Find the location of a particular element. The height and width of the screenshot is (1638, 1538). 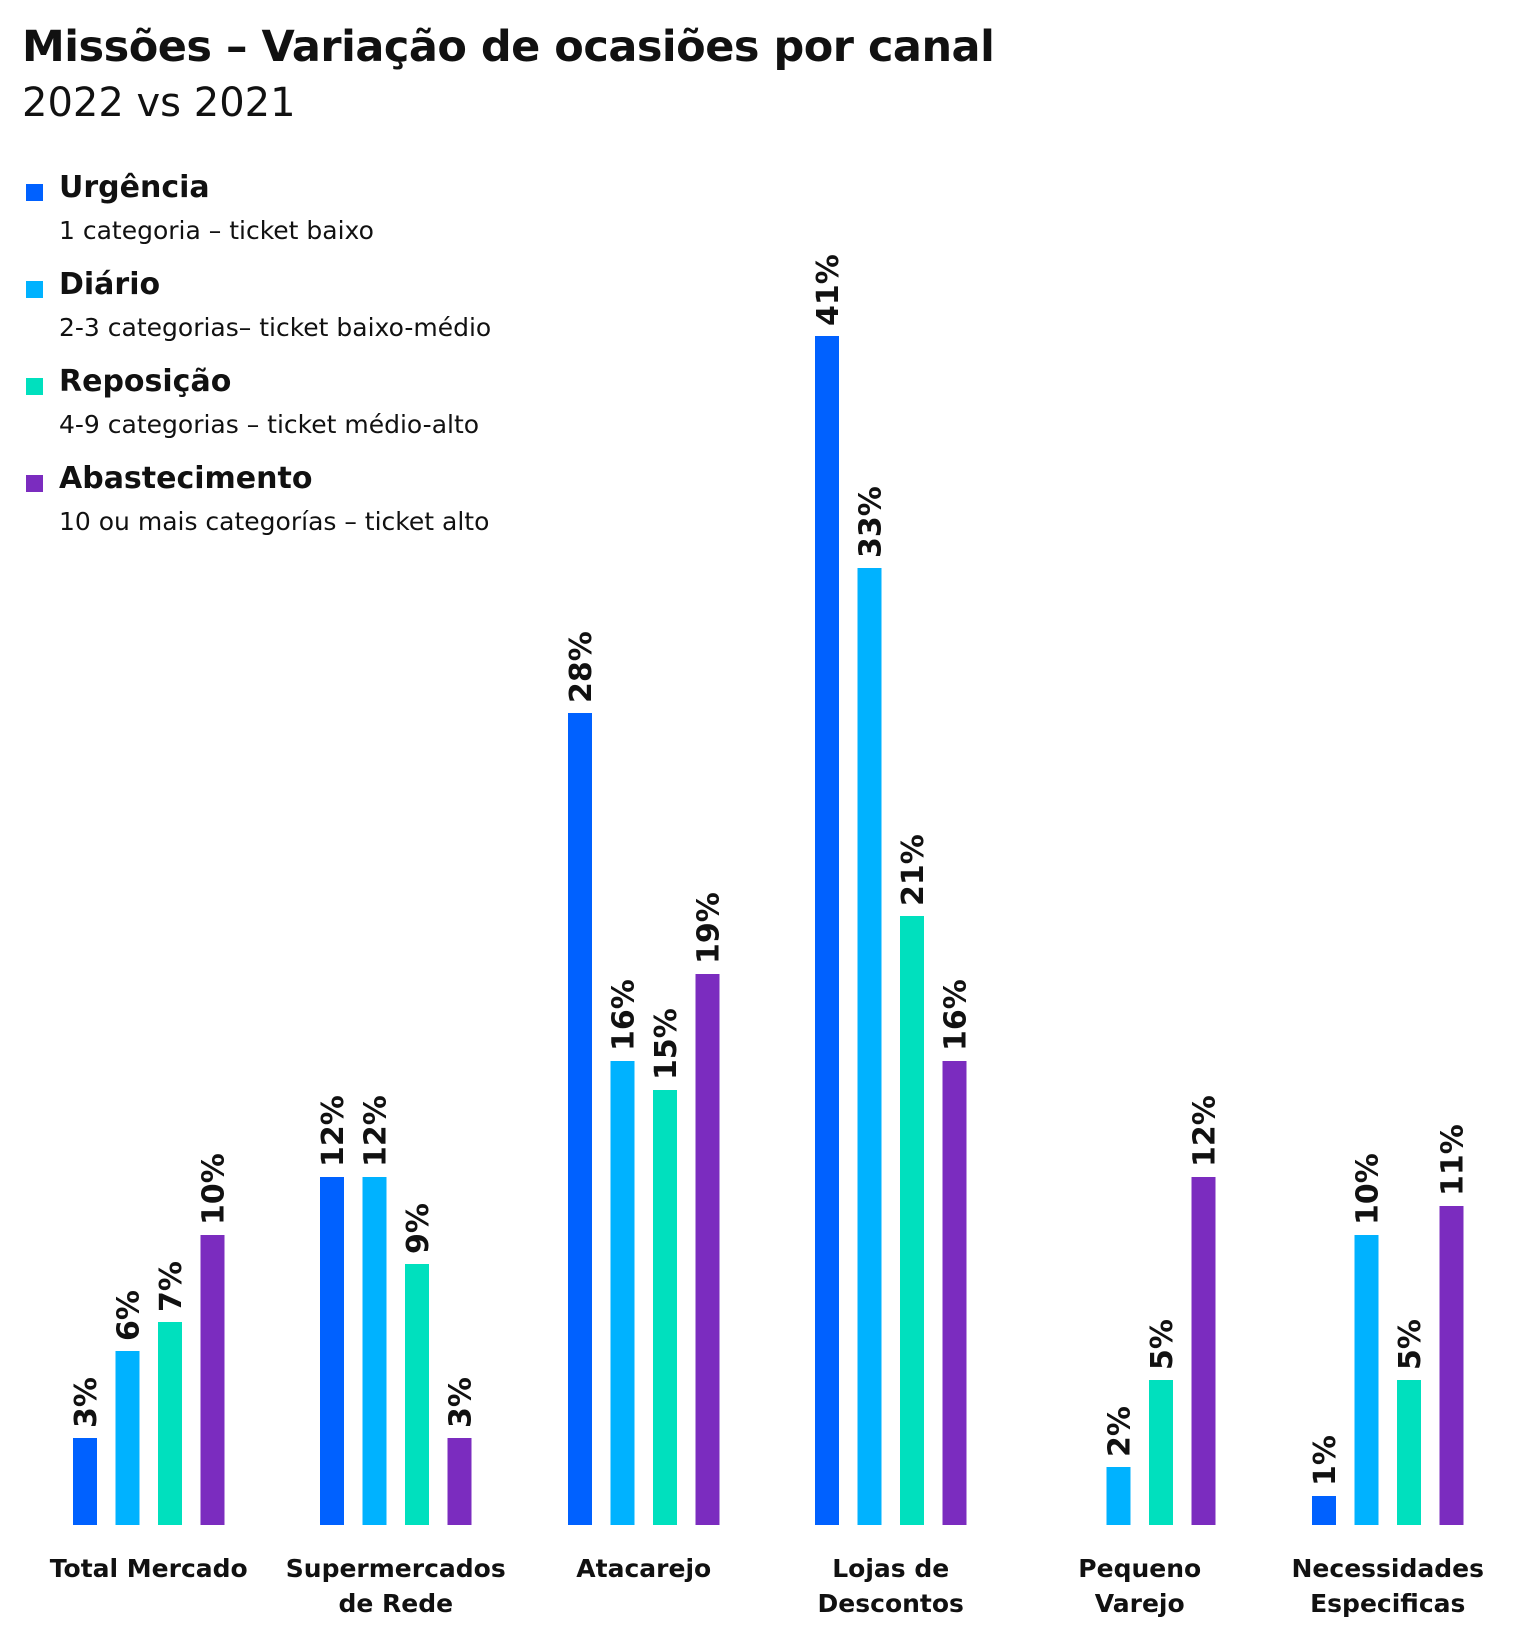

category-label-4-line-1: Varejo is located at coordinates (1140, 1603).